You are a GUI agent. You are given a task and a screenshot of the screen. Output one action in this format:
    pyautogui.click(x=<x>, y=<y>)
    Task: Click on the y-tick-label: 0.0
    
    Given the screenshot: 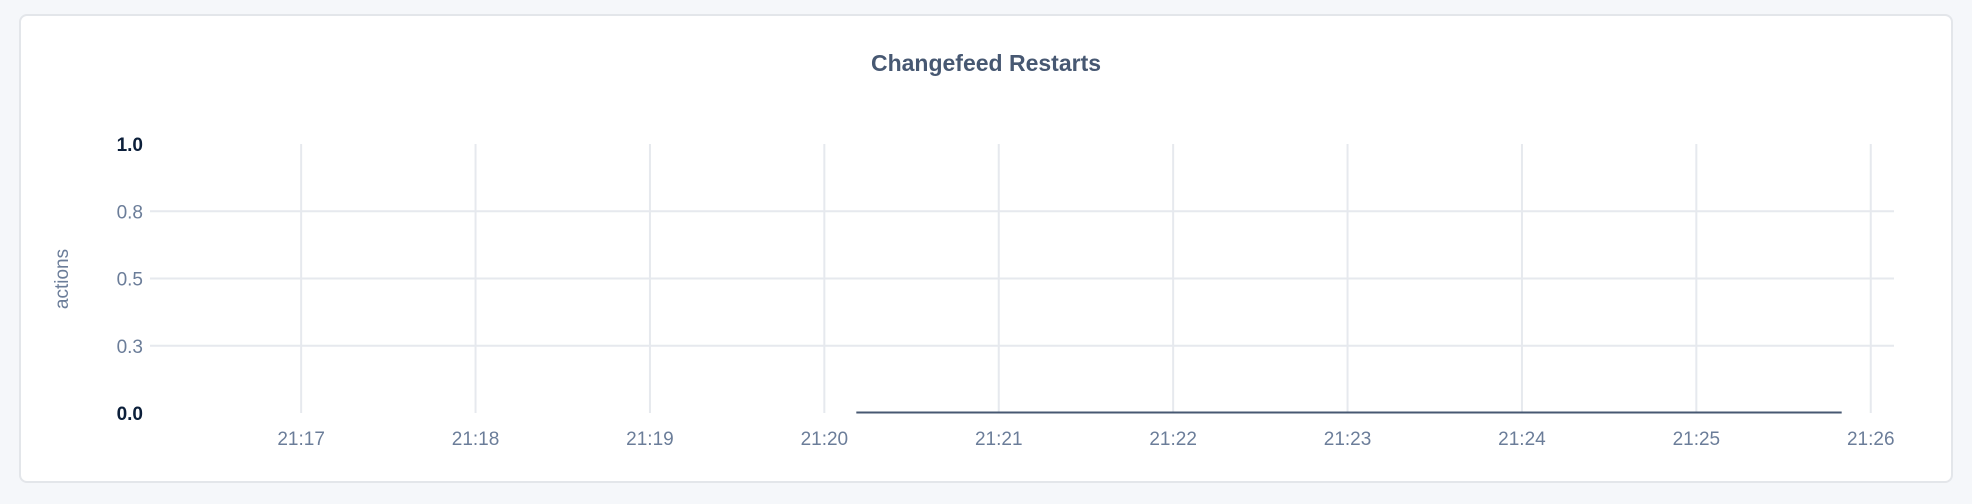 What is the action you would take?
    pyautogui.click(x=130, y=414)
    